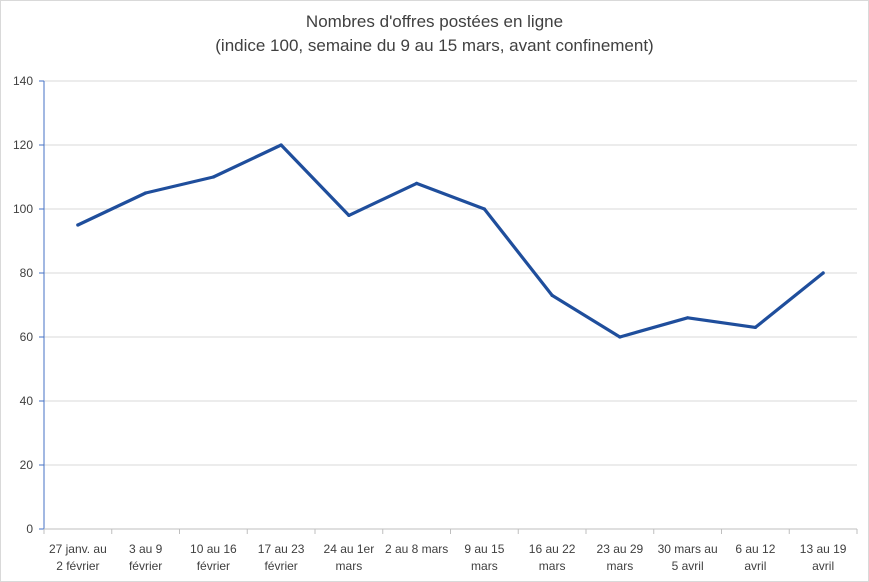  Describe the element at coordinates (620, 557) in the screenshot. I see `x-tick-label: 23 au 29 mars` at that location.